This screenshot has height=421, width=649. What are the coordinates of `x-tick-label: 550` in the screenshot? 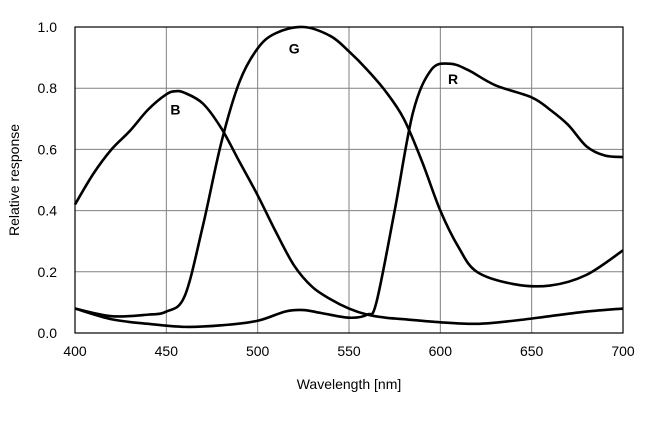 It's located at (349, 351).